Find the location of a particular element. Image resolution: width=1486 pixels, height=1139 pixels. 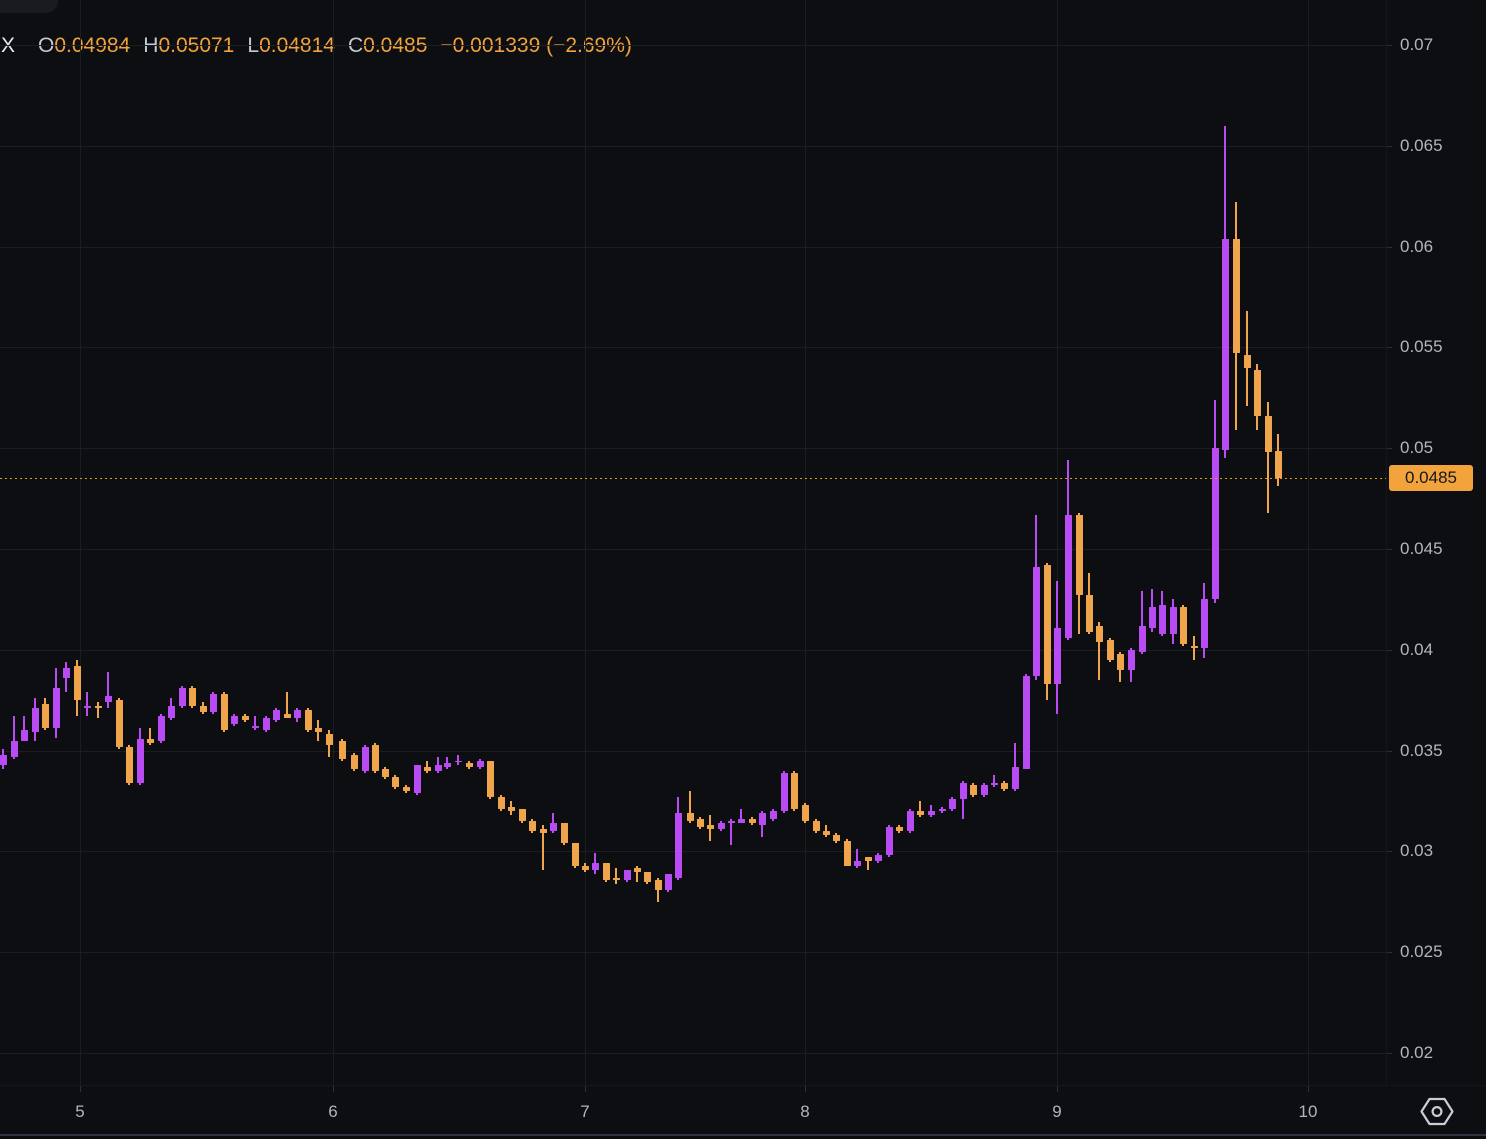

time-axis-label: 7 is located at coordinates (585, 1111).